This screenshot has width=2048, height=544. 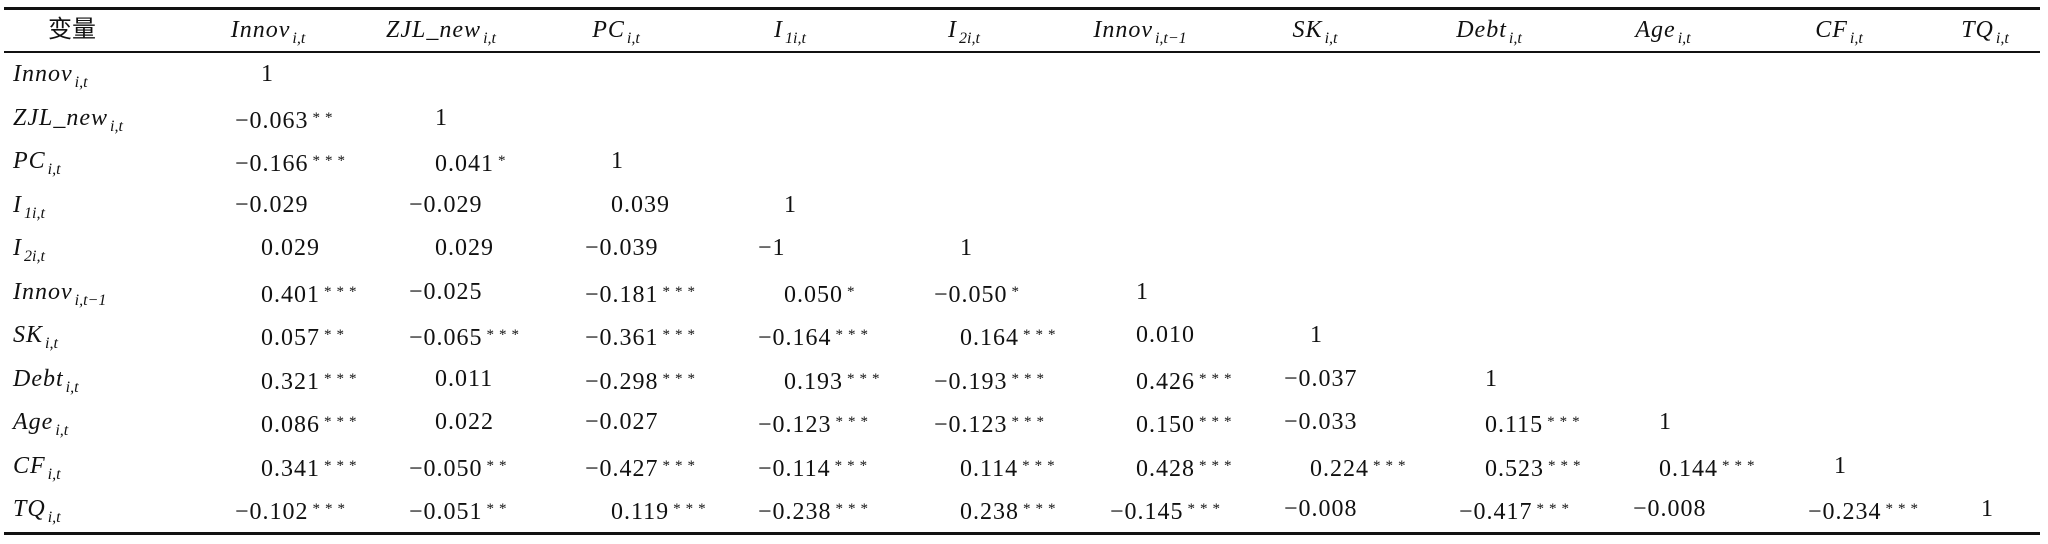 I want to click on var-subscript: 2i,t, so click(x=969, y=38).